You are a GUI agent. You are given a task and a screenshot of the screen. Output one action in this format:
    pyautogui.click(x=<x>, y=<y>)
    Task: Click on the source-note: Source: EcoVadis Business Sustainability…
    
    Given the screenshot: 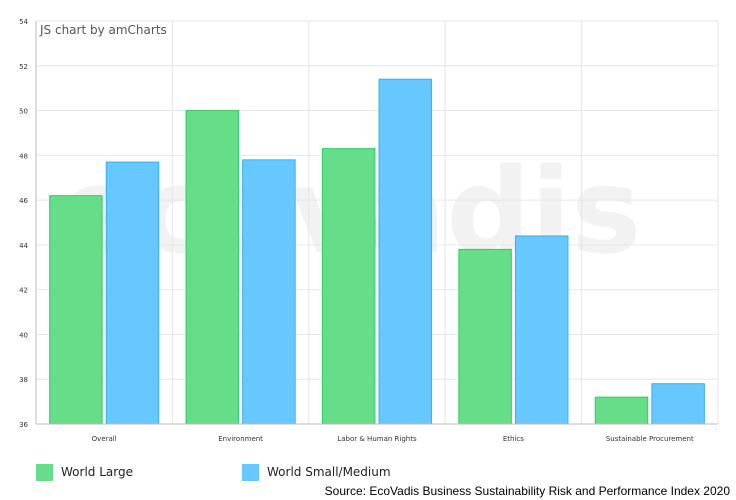 What is the action you would take?
    pyautogui.click(x=527, y=491)
    